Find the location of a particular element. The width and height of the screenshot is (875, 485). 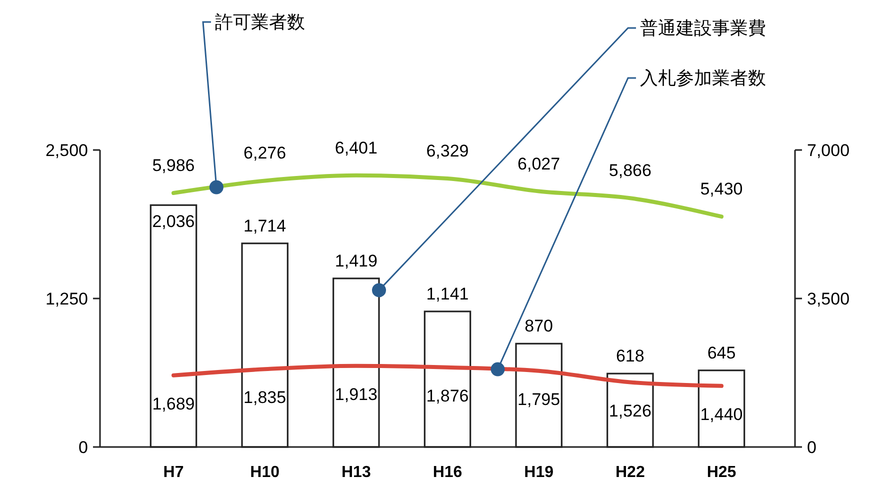

y2-tick-label: 0 is located at coordinates (811, 447).